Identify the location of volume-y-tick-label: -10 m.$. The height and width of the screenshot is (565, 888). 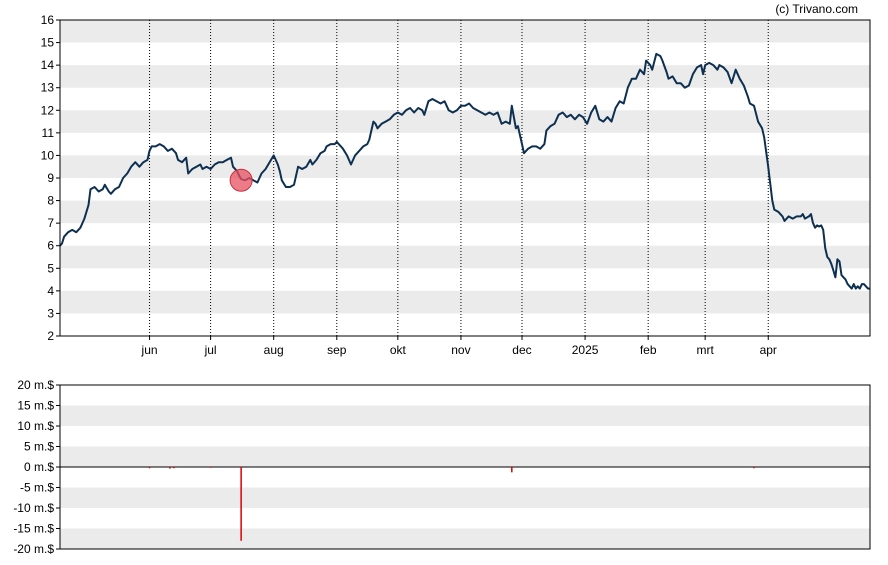
(33, 508).